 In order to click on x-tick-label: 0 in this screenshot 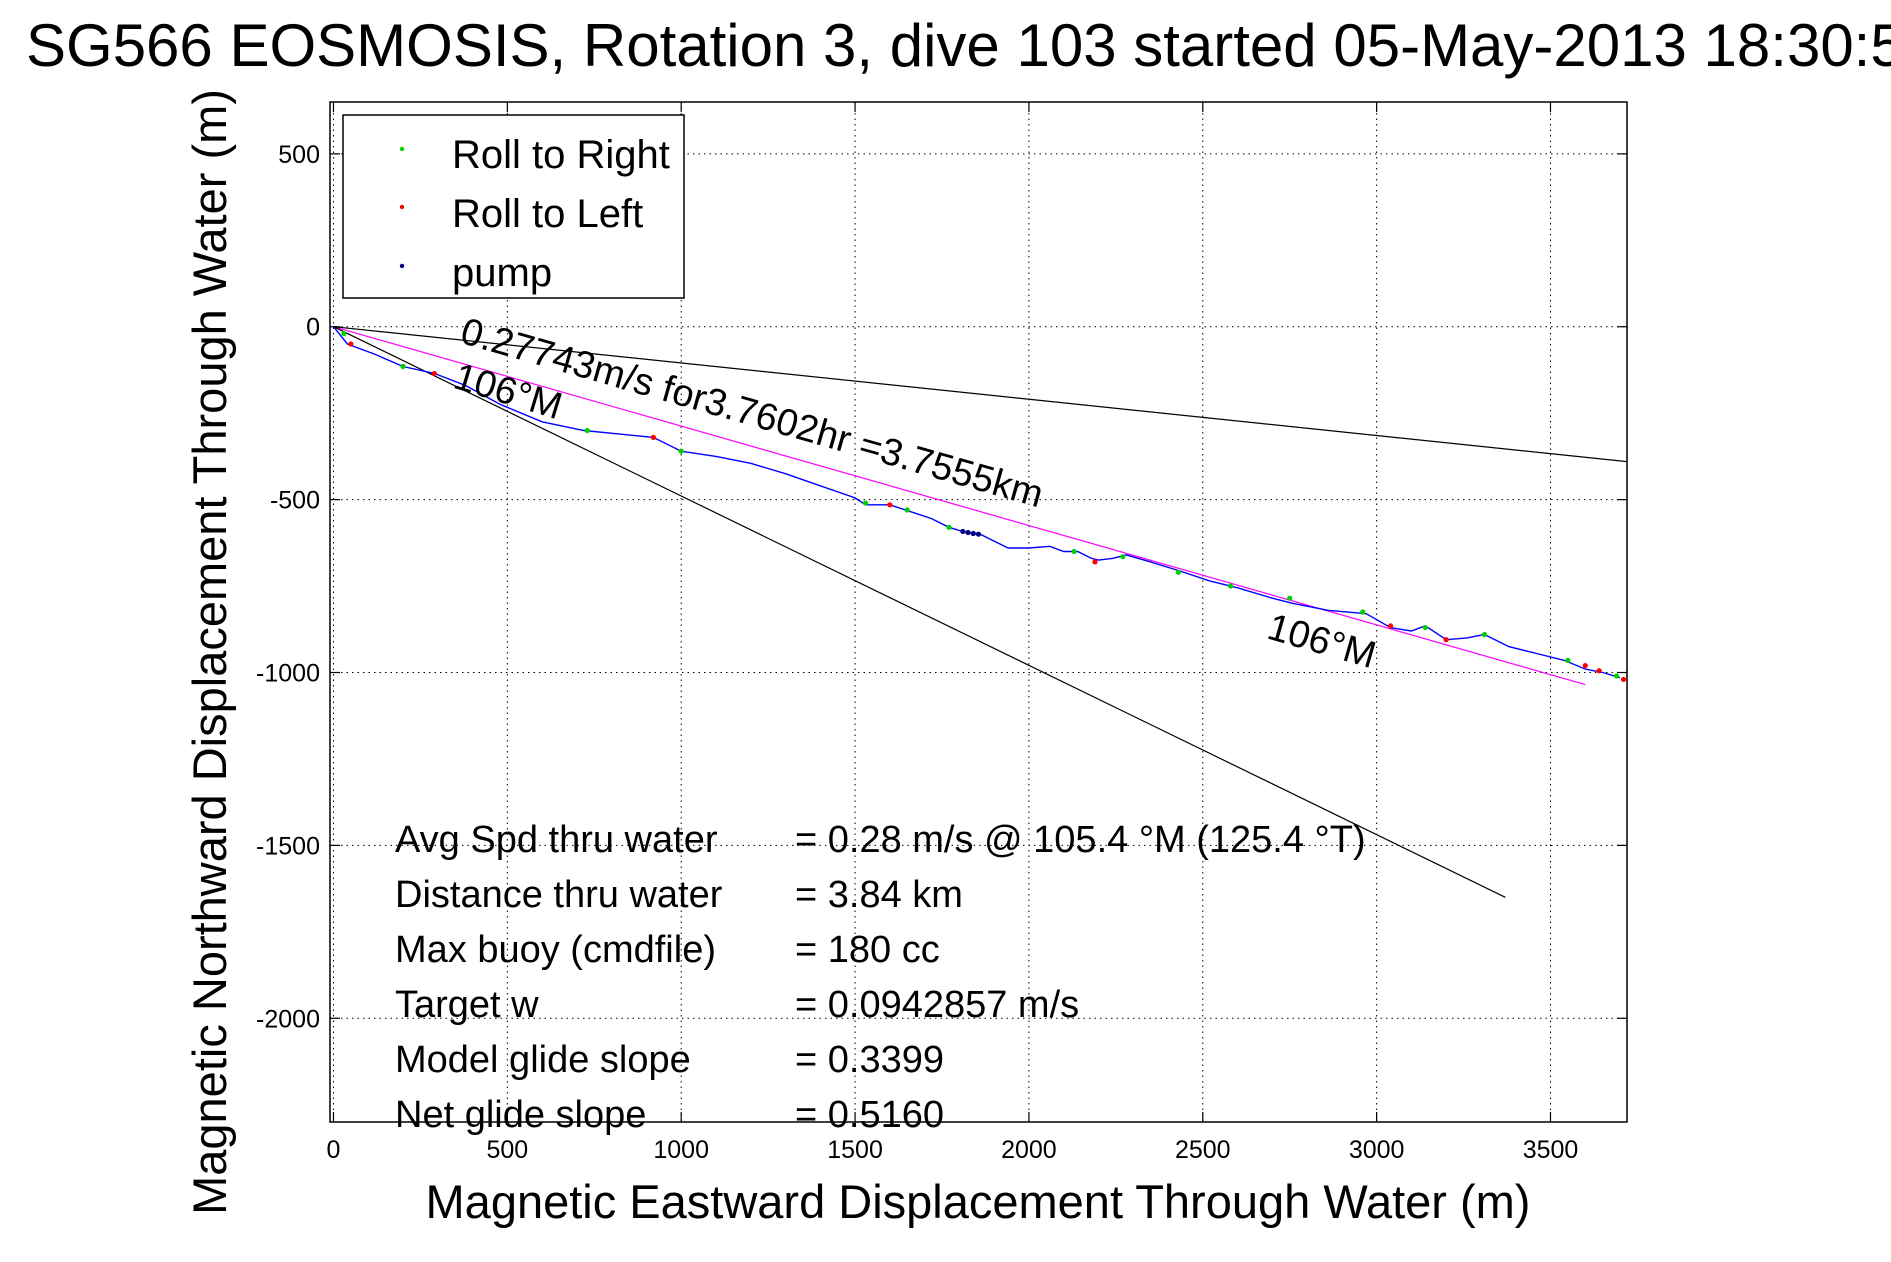, I will do `click(334, 1150)`.